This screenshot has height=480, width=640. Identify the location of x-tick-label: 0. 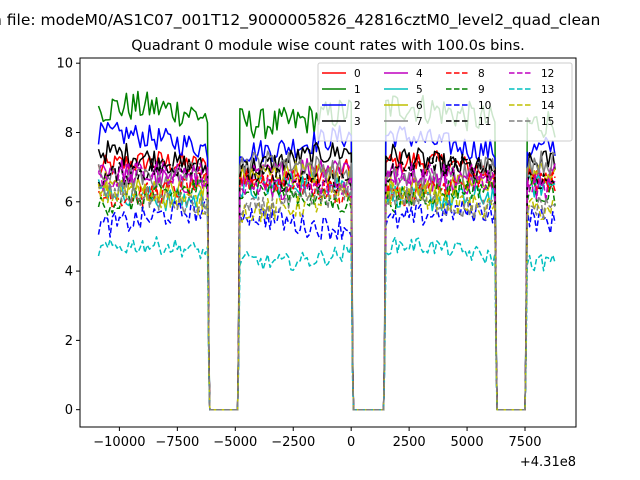
(351, 442).